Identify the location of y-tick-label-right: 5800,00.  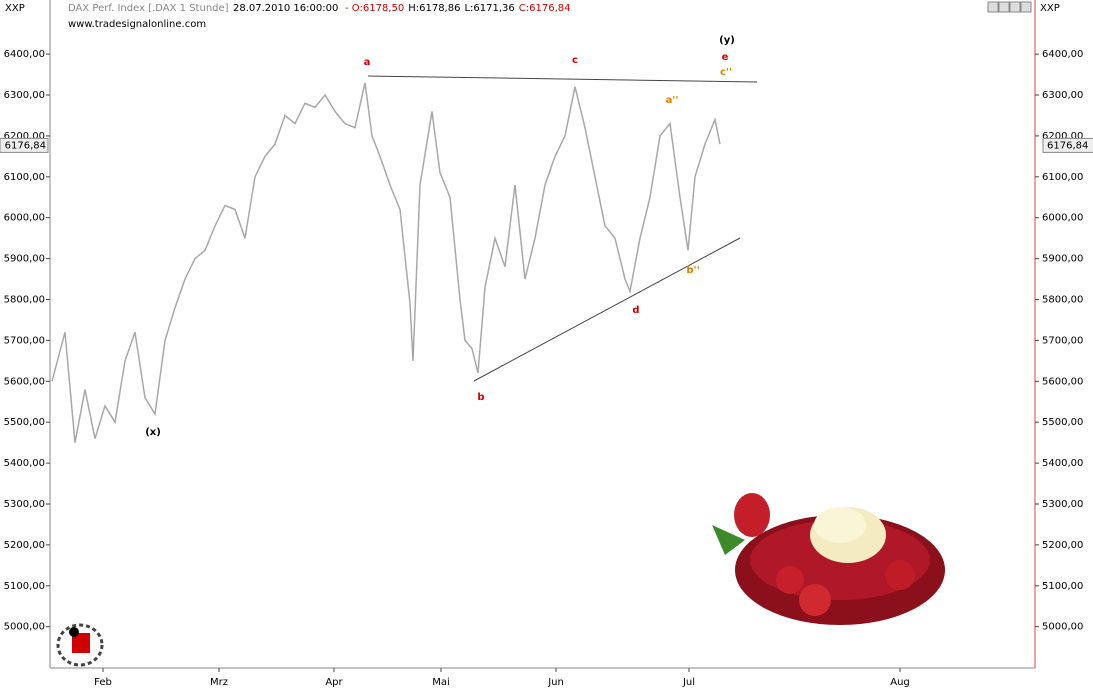
(1062, 300).